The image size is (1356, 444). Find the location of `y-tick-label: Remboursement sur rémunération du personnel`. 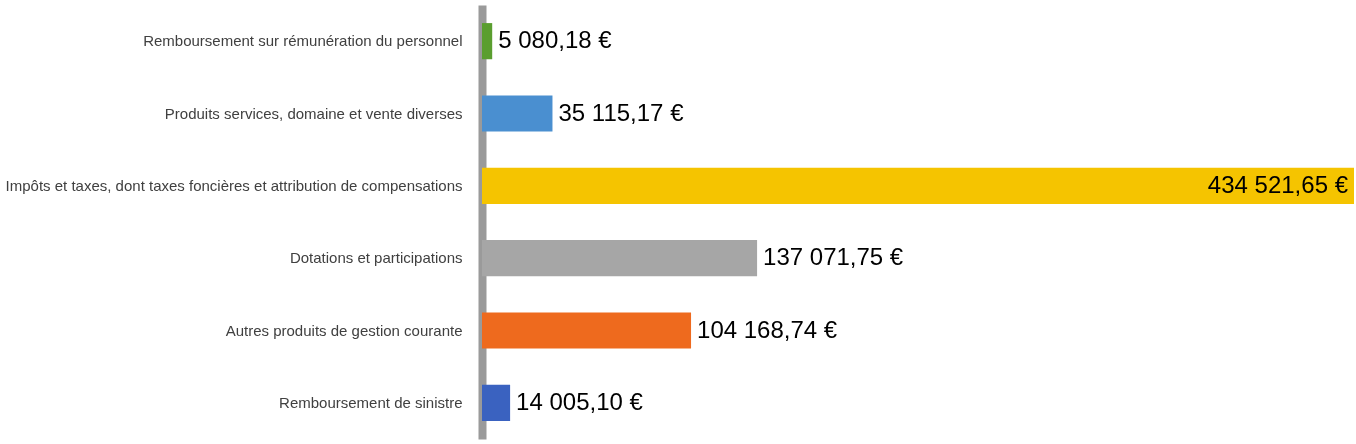

y-tick-label: Remboursement sur rémunération du personnel is located at coordinates (303, 41).